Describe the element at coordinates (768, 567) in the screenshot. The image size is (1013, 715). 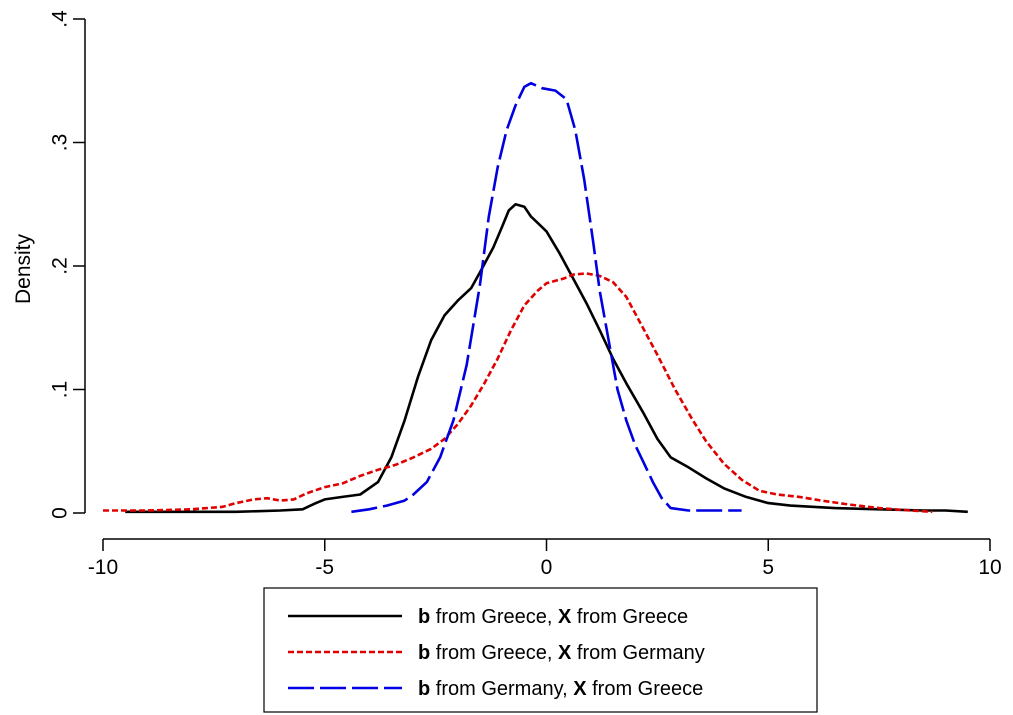
I see `x-tick-label: 5` at that location.